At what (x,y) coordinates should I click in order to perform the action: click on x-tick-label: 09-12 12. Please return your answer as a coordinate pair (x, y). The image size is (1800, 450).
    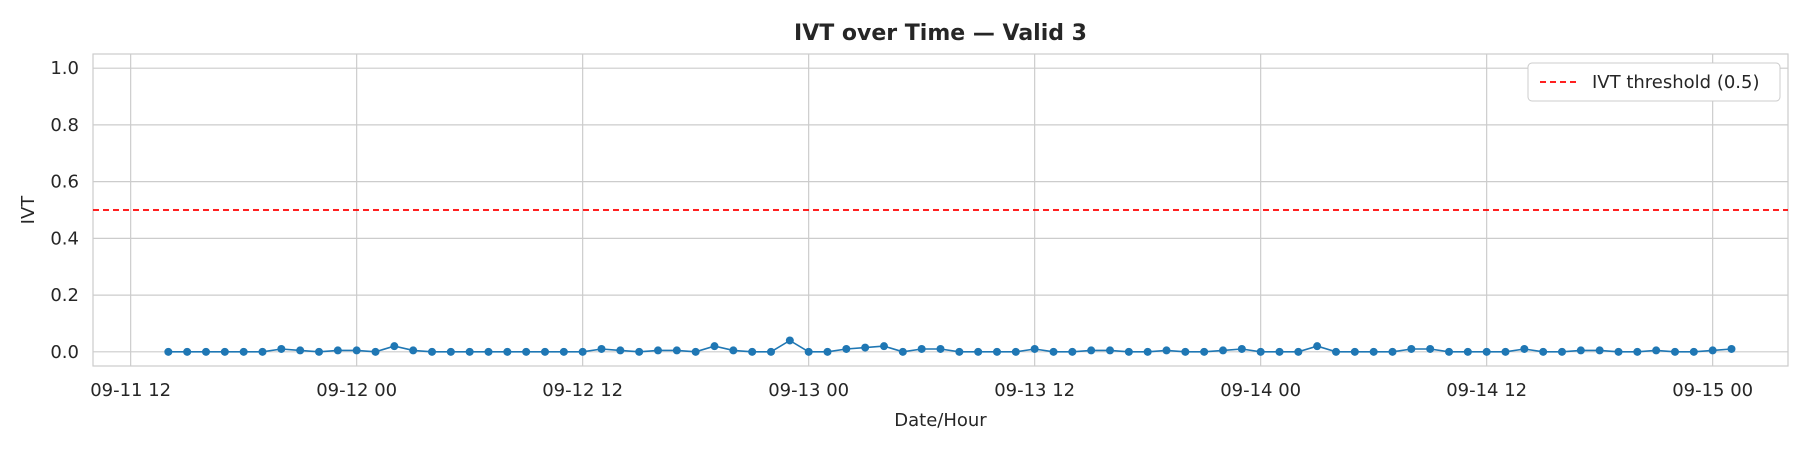
    Looking at the image, I should click on (582, 390).